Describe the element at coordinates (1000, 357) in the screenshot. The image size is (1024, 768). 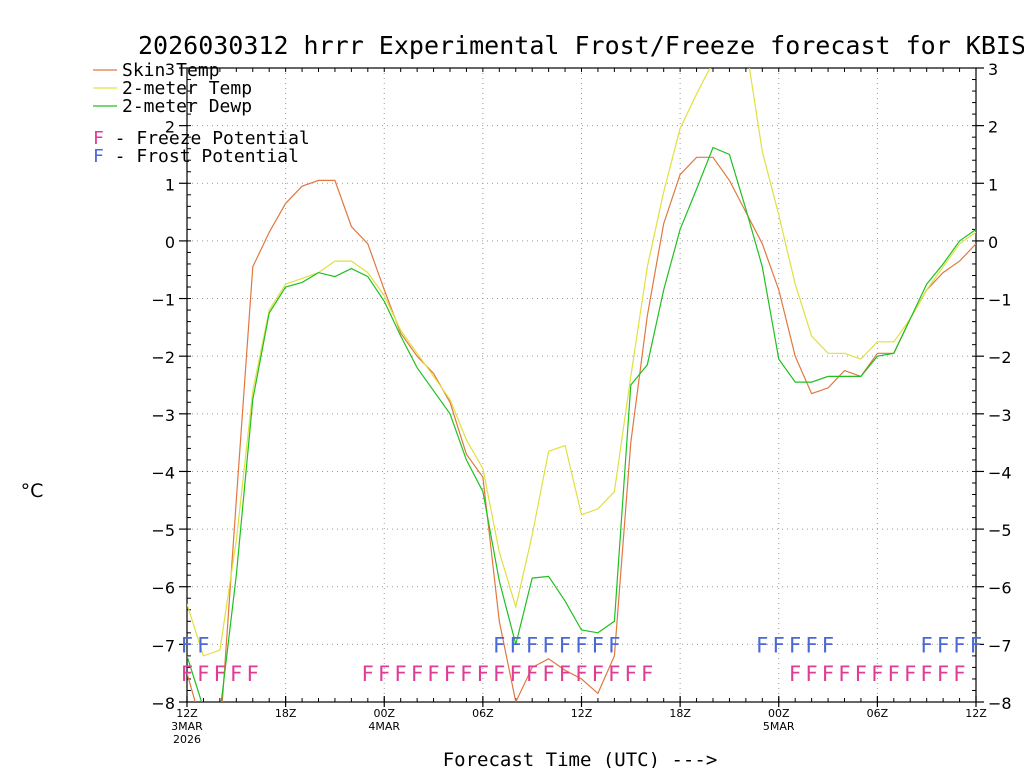
I see `y-tick-label-right: −2` at that location.